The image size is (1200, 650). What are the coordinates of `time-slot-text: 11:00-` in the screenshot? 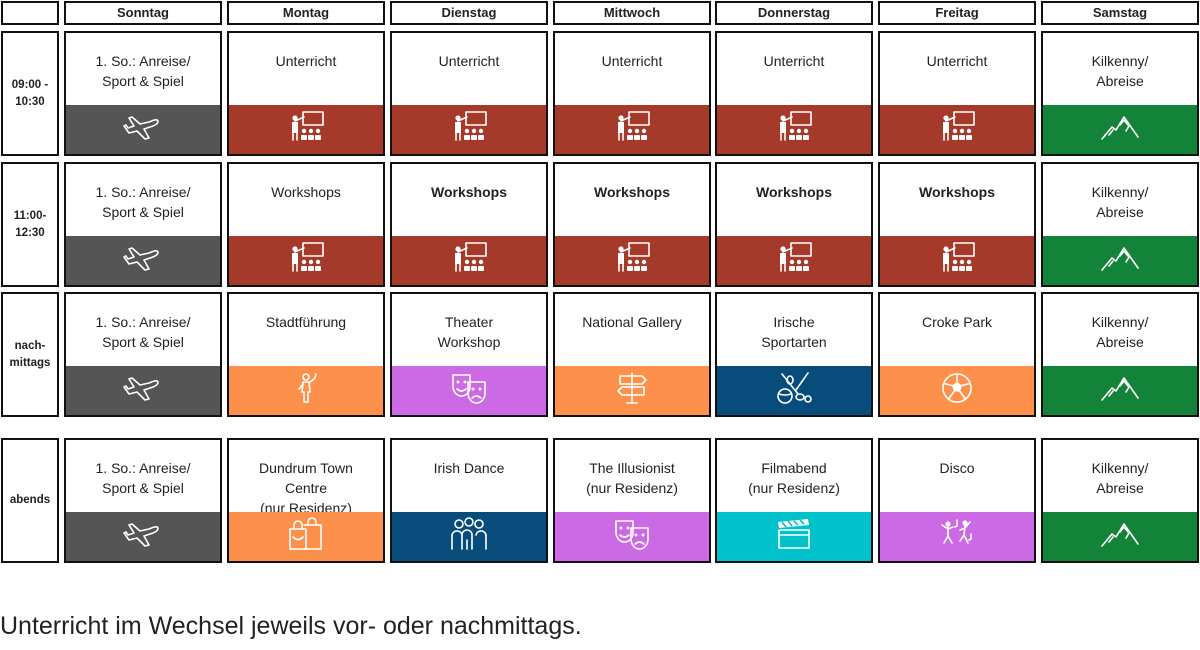 It's located at (30, 215).